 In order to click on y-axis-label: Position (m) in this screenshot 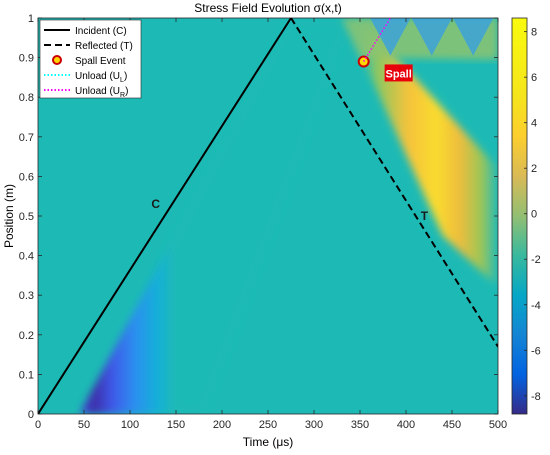, I will do `click(9, 216)`.